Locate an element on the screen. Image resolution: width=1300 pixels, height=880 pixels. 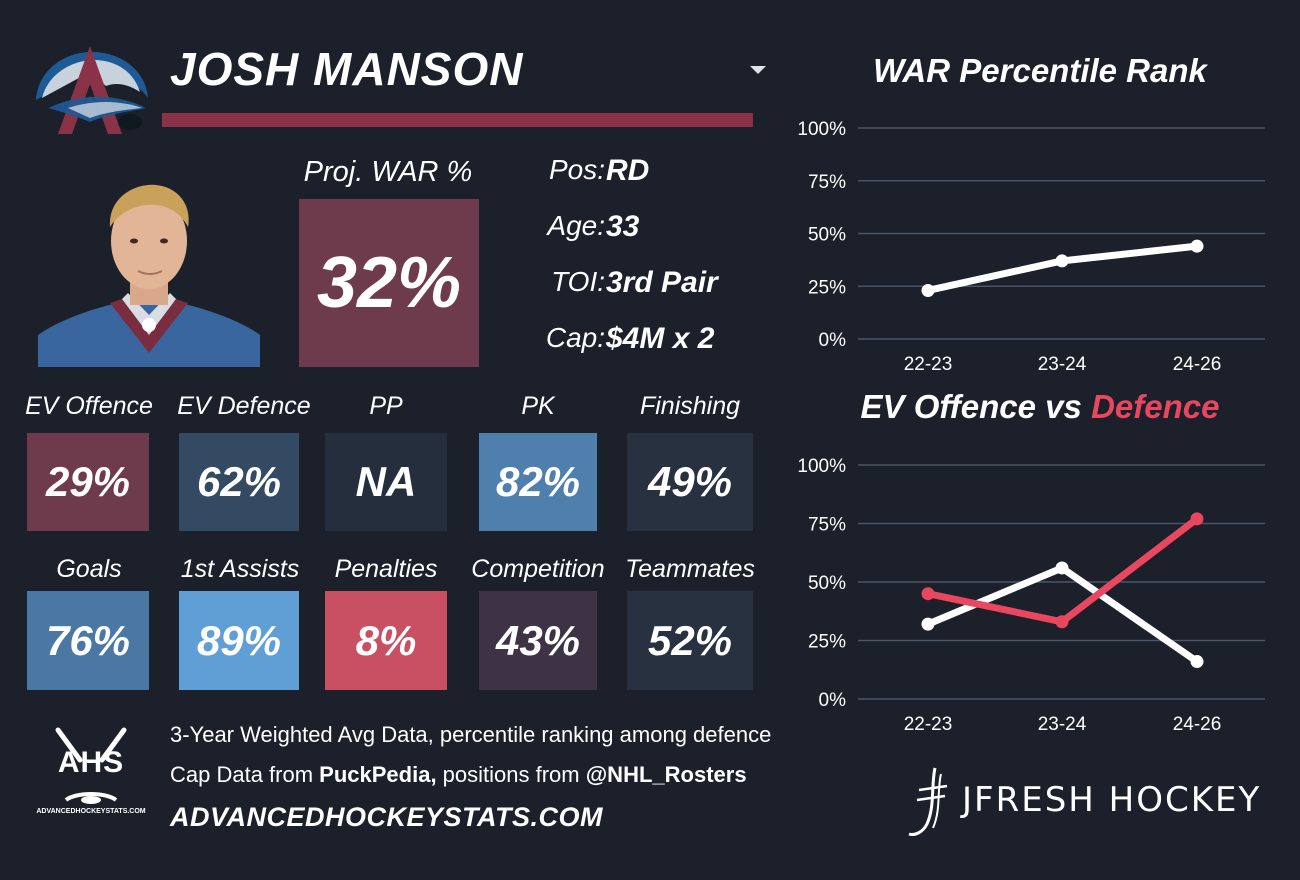
stat-box-first-assists: 89% is located at coordinates (239, 640).